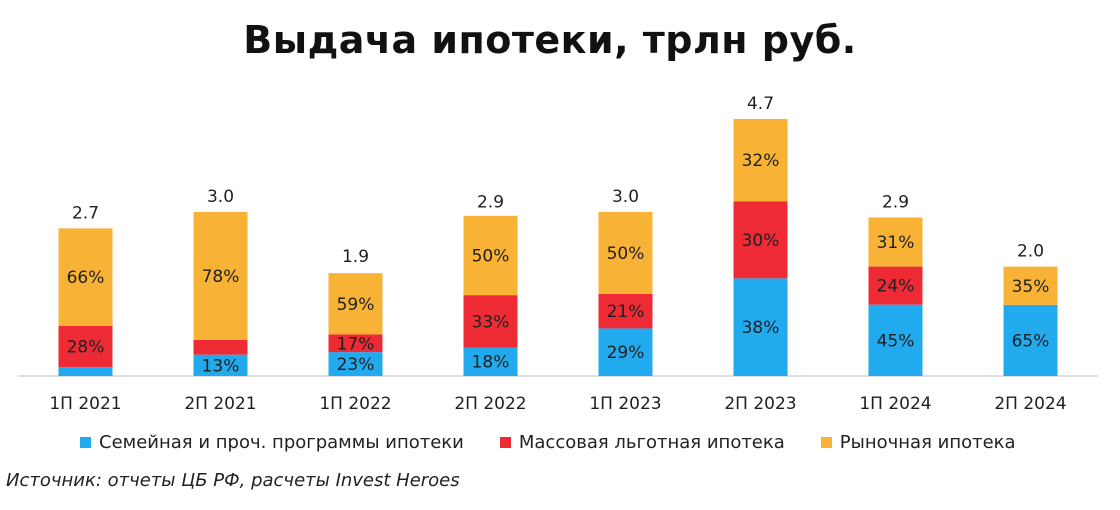 The height and width of the screenshot is (510, 1120). Describe the element at coordinates (220, 197) in the screenshot. I see `total-label-1: 3.0` at that location.